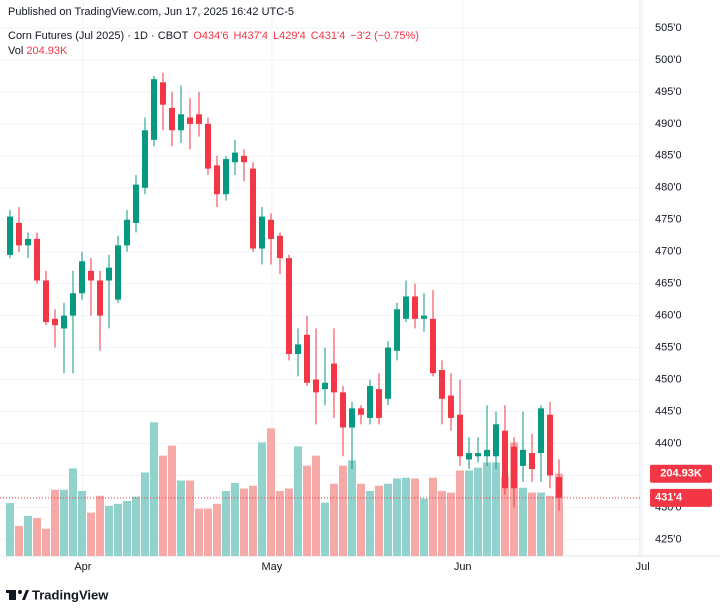 Image resolution: width=720 pixels, height=610 pixels. What do you see at coordinates (668, 443) in the screenshot?
I see `y-tick-label: 440'0` at bounding box center [668, 443].